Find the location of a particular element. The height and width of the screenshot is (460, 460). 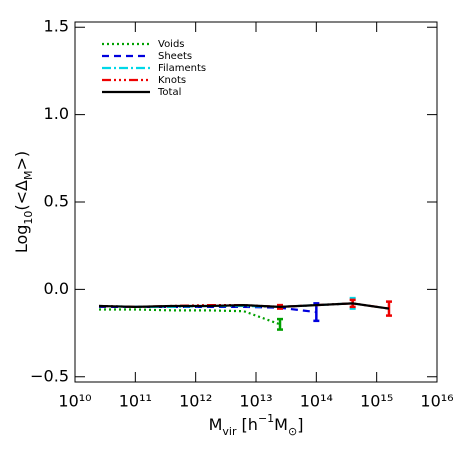

ylabel-part: M is located at coordinates (28, 175).